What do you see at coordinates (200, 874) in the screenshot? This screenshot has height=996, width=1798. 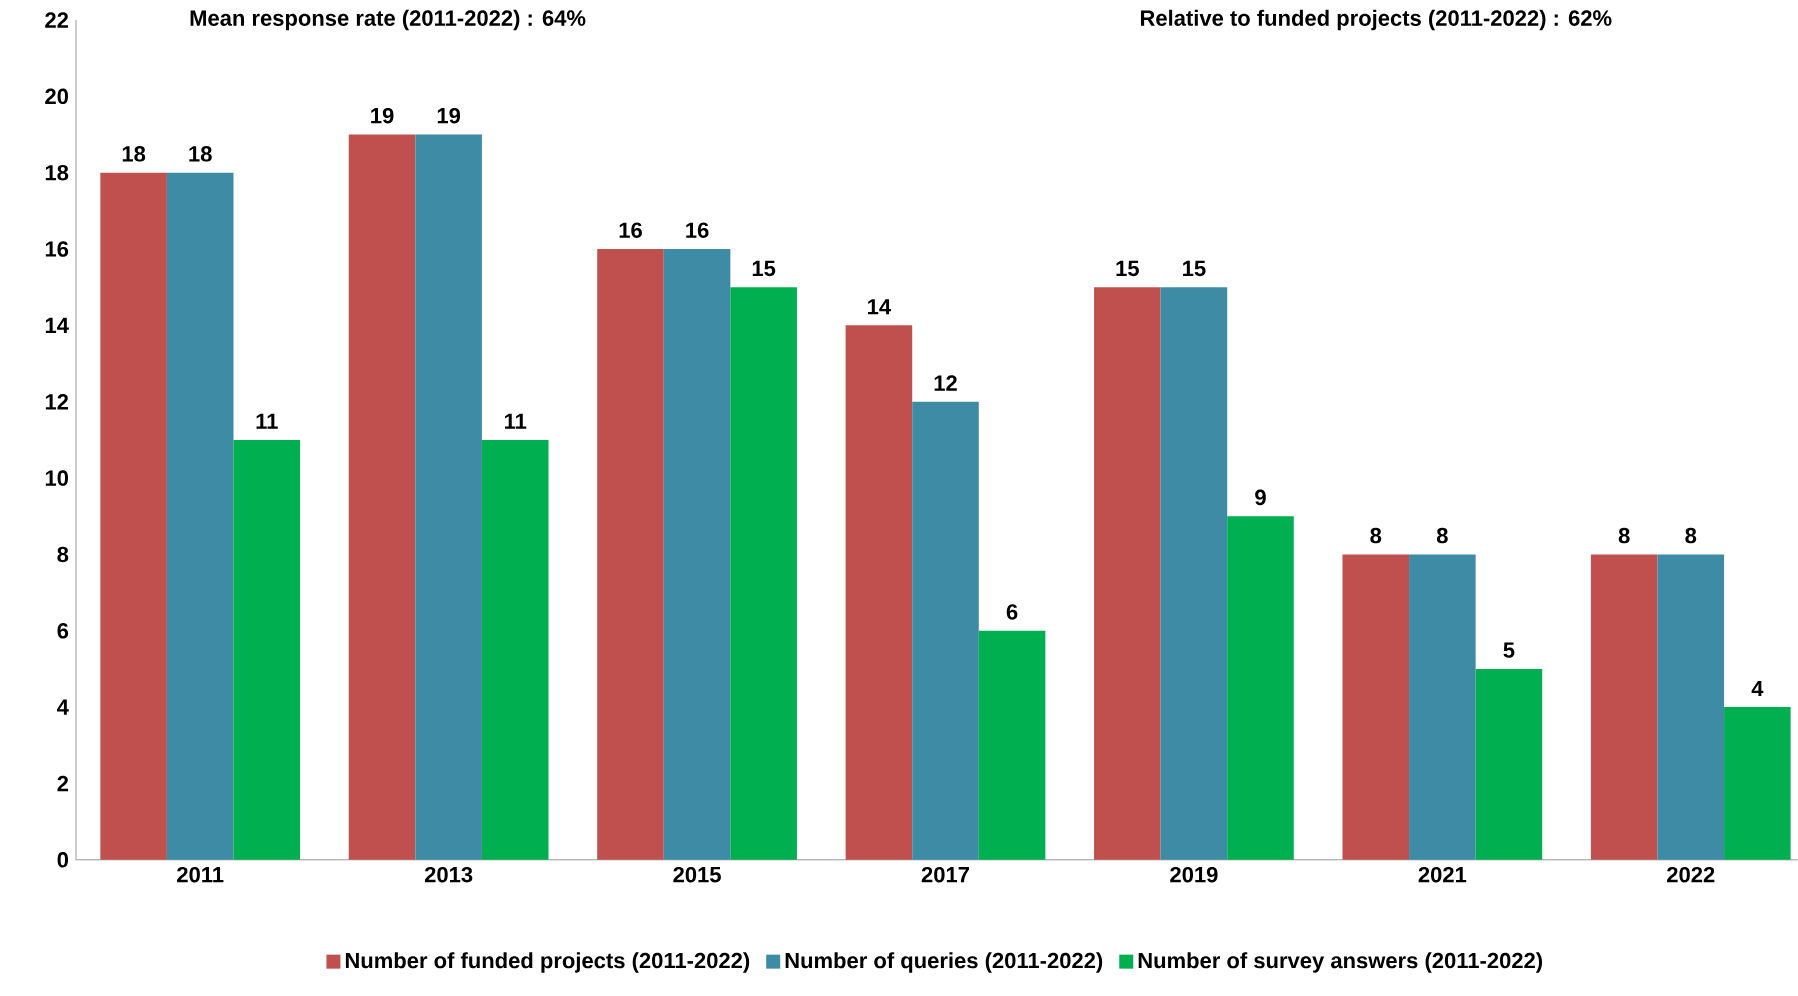 I see `x-tick-label: 2011` at bounding box center [200, 874].